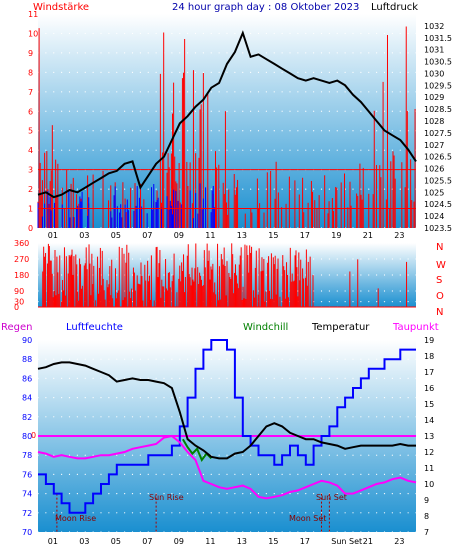 The width and height of the screenshot is (462, 550). Describe the element at coordinates (438, 133) in the screenshot. I see `pressure-y-tick: 1027.5` at that location.